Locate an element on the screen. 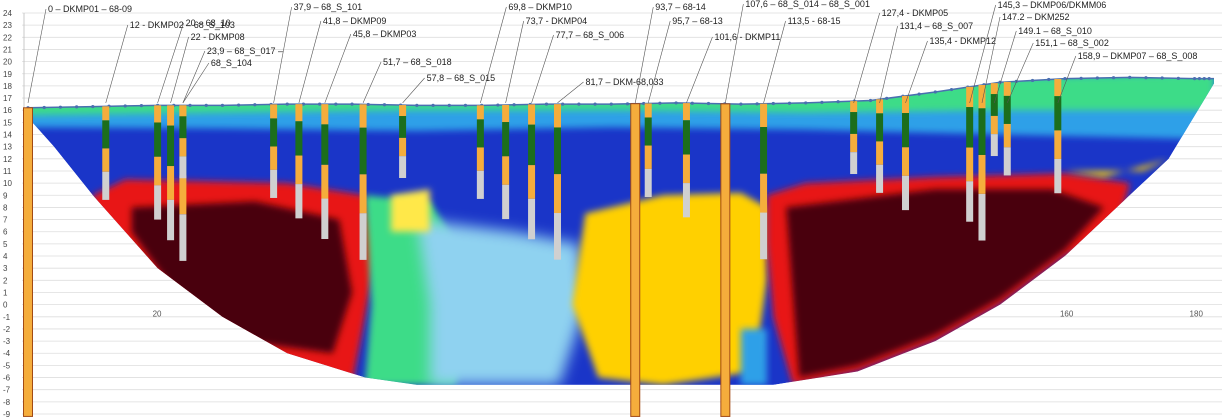 The width and height of the screenshot is (1224, 419). borehole-label: 73,7 - DKMP04 is located at coordinates (557, 21).